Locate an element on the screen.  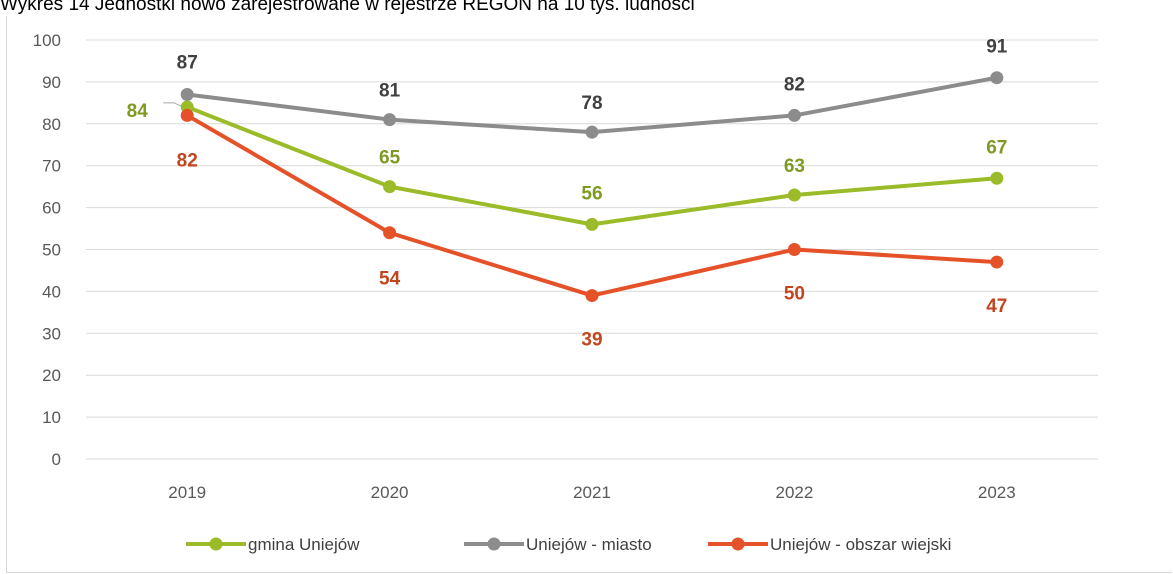
y-tick-label: 80 is located at coordinates (51, 124).